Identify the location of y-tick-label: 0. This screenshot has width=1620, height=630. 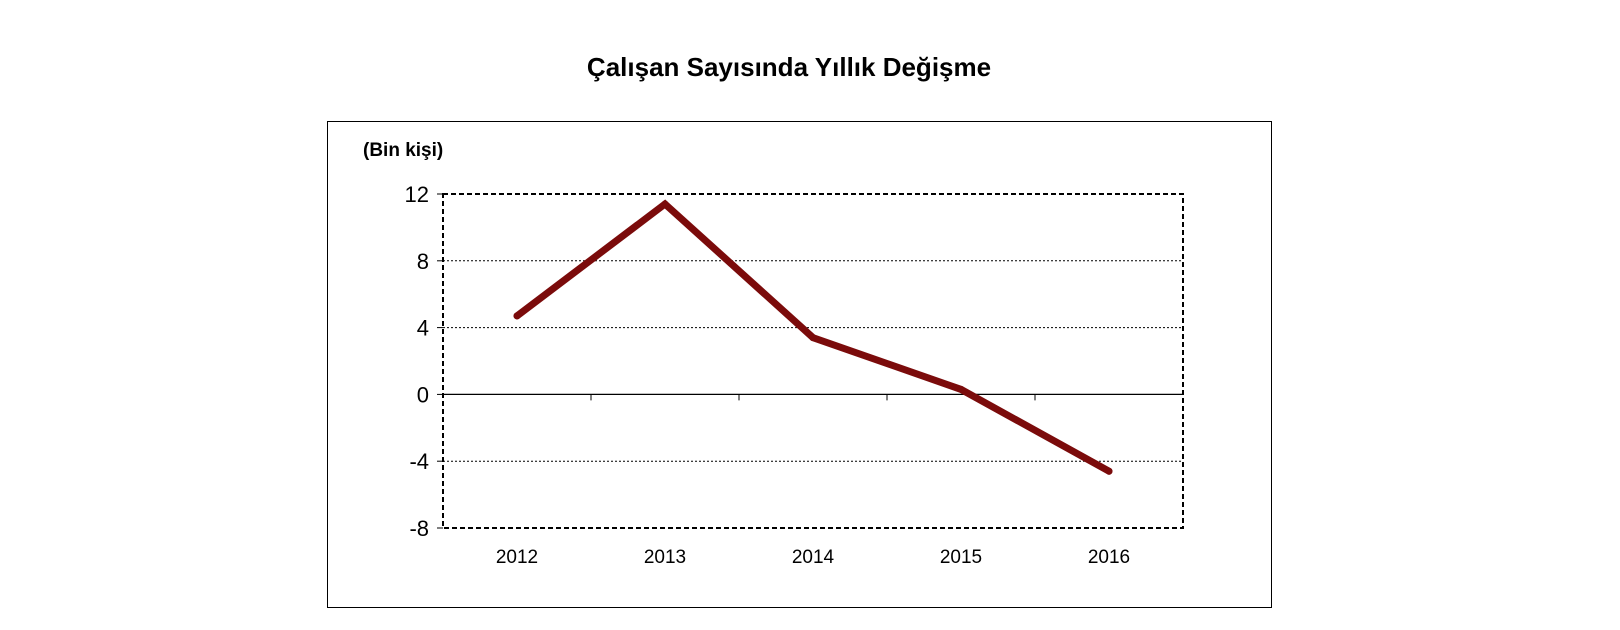
(423, 394).